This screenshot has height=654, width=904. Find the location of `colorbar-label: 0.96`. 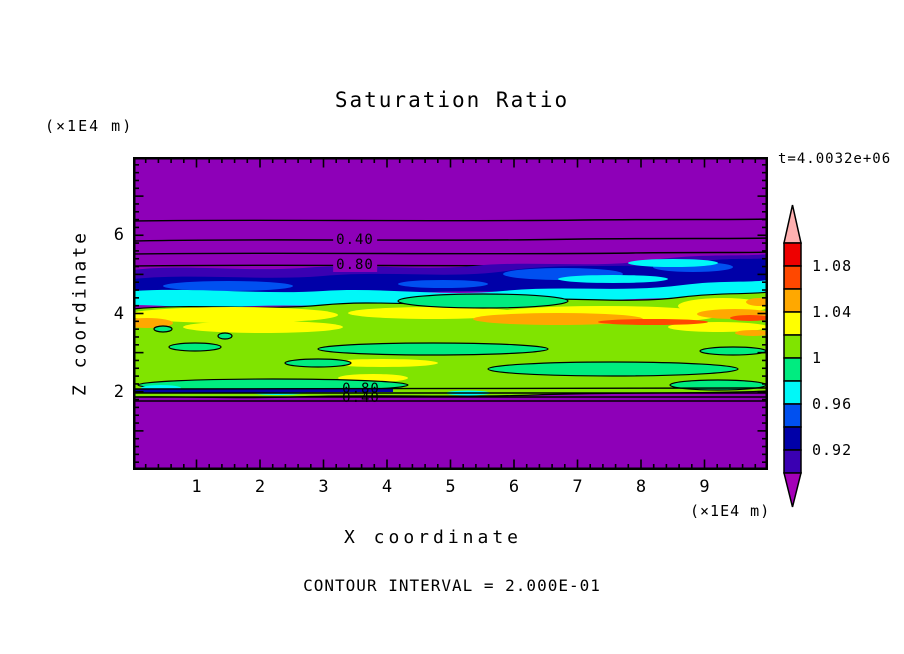

colorbar-label: 0.96 is located at coordinates (832, 404).